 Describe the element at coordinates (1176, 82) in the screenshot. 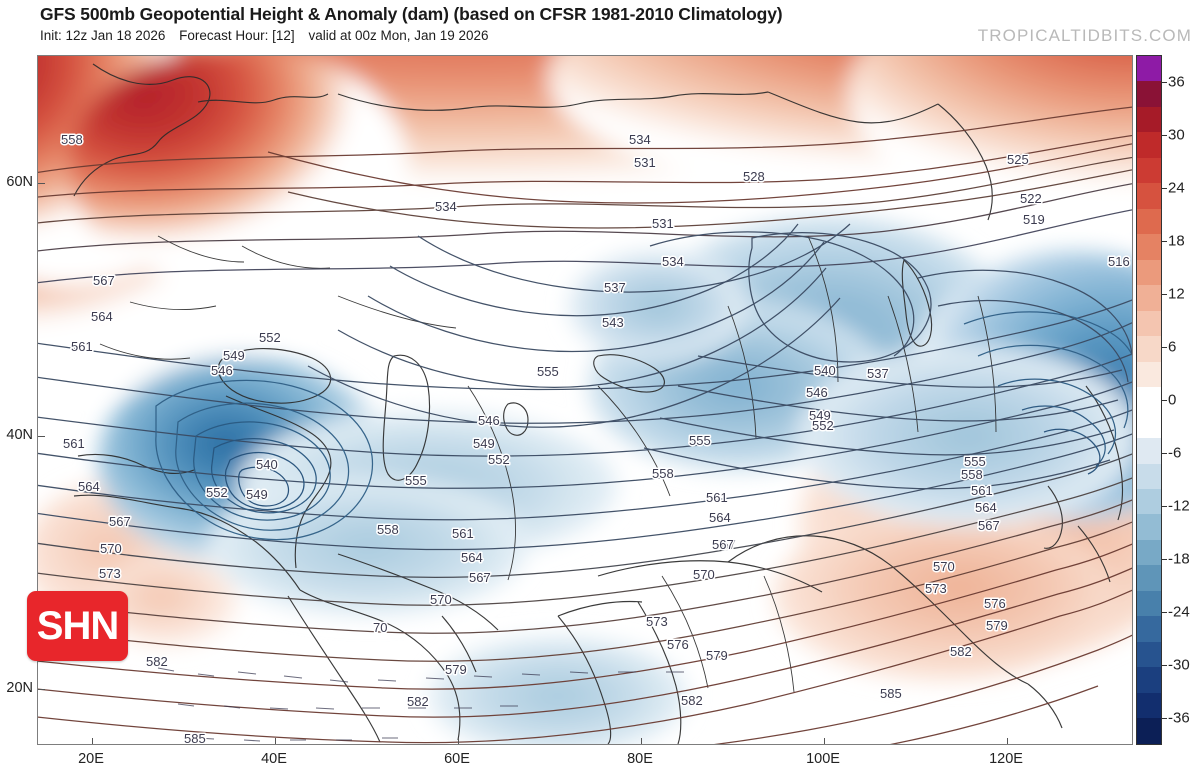

I see `colorbar-label: 36` at that location.